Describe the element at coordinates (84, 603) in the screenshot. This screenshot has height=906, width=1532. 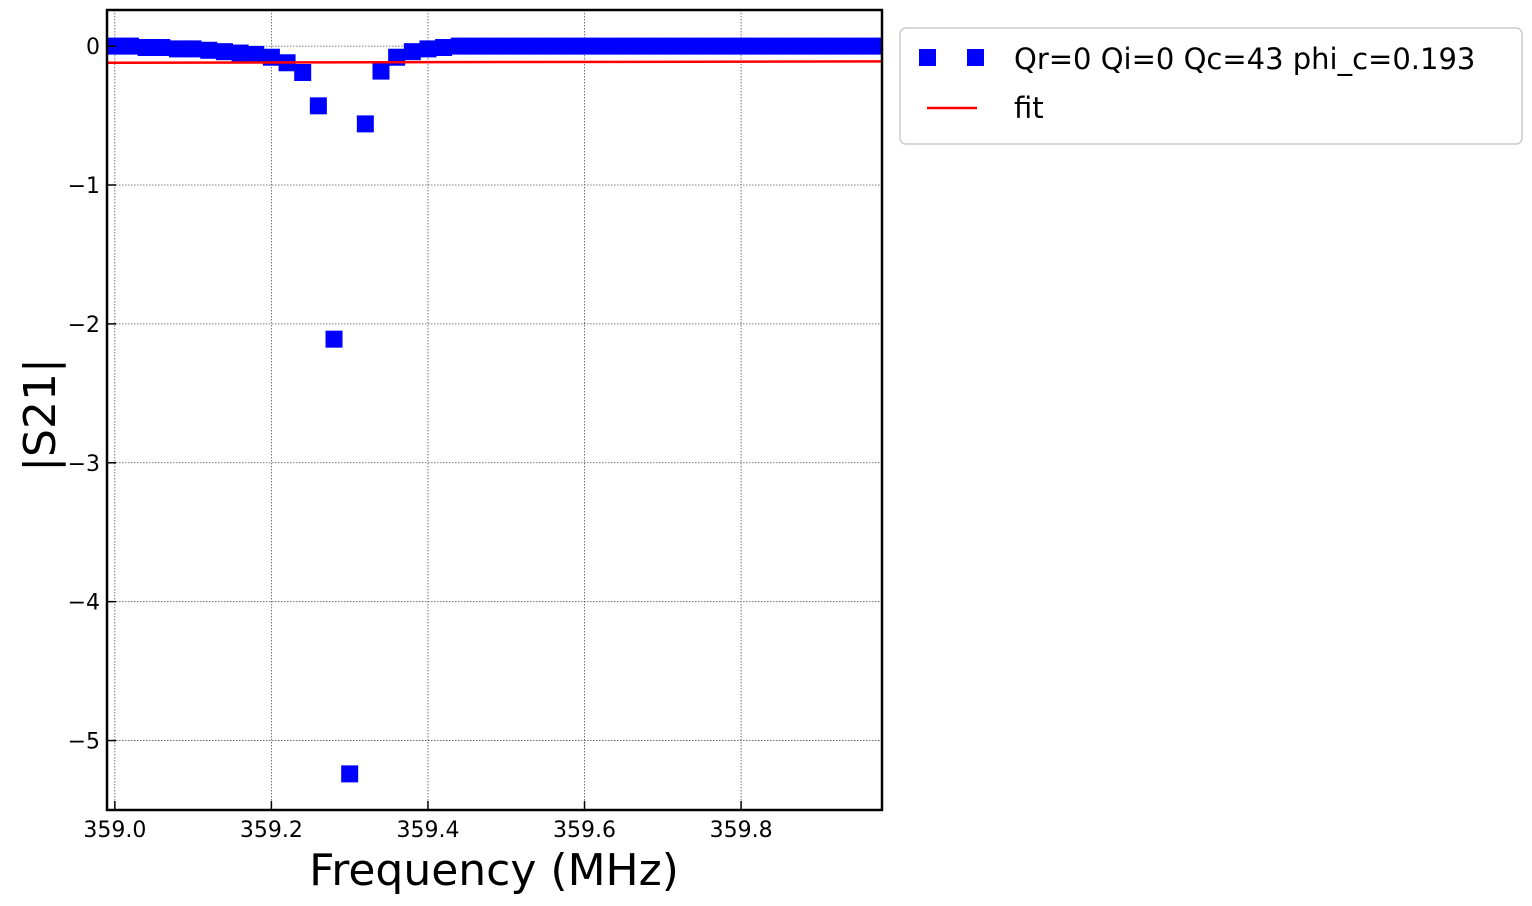
I see `y-tick-label: −4` at that location.